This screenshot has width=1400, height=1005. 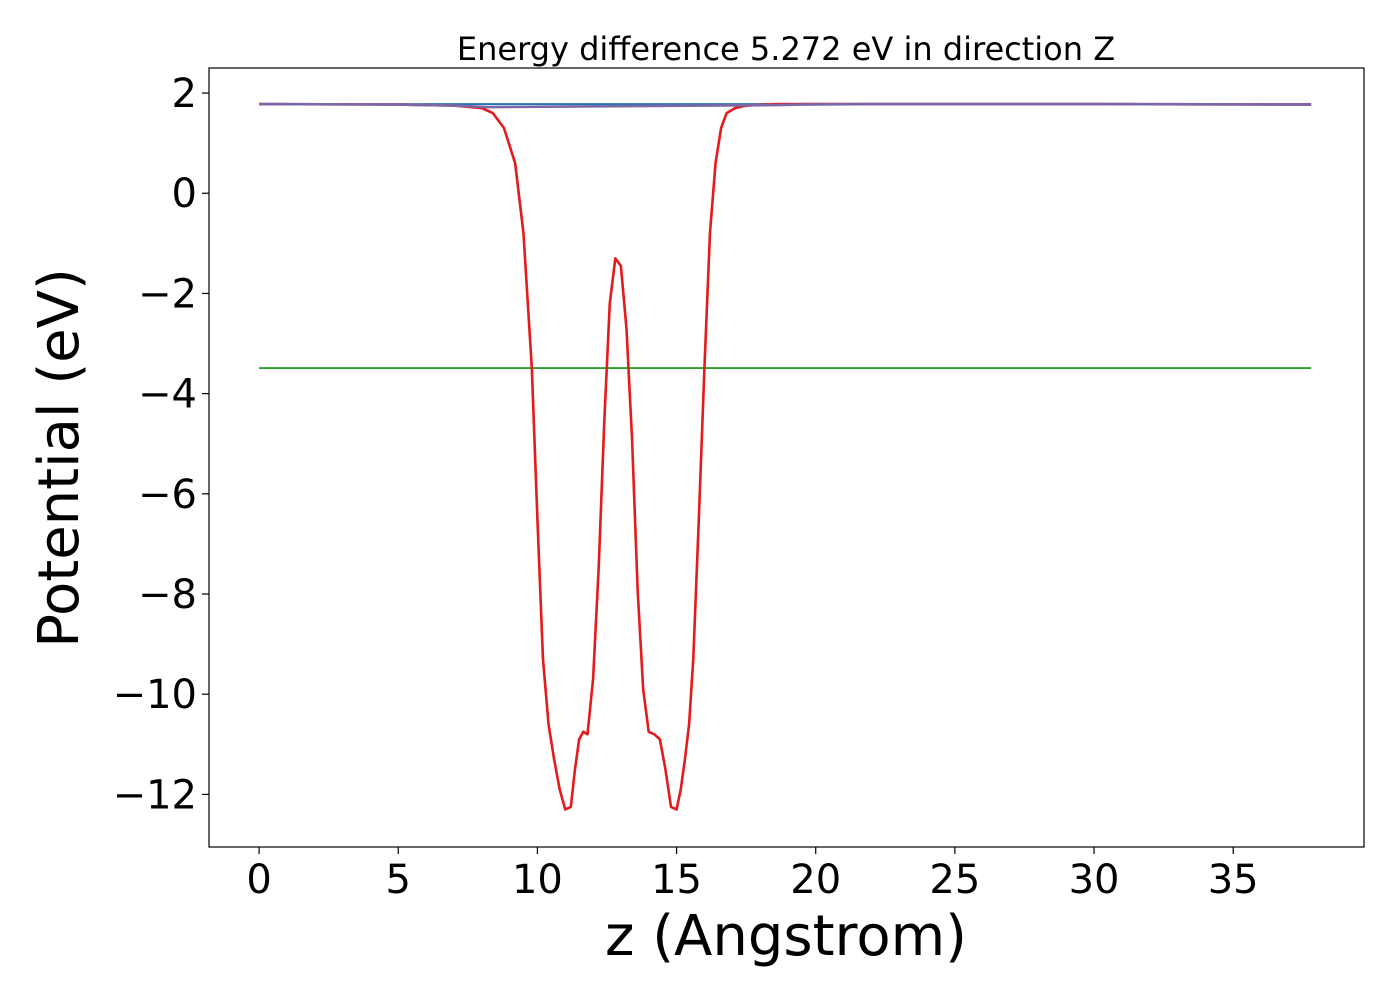 What do you see at coordinates (59, 458) in the screenshot?
I see `y-axis-label: Potential (eV)` at bounding box center [59, 458].